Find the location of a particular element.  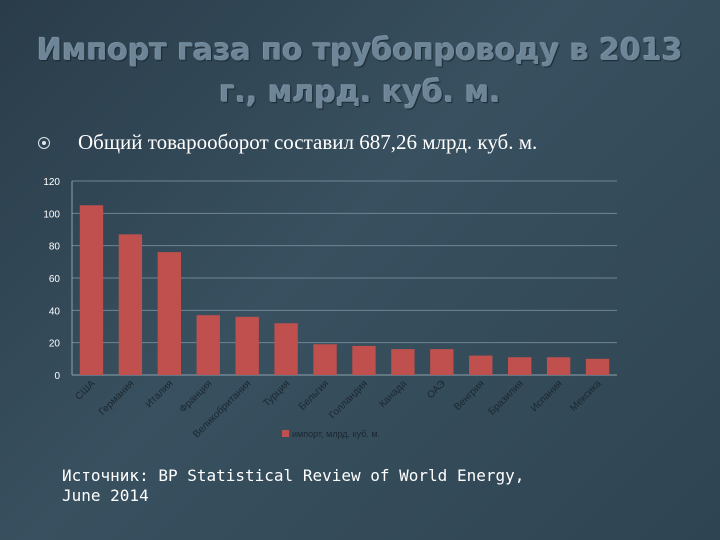

y-tick-label: 120 is located at coordinates (51, 182).